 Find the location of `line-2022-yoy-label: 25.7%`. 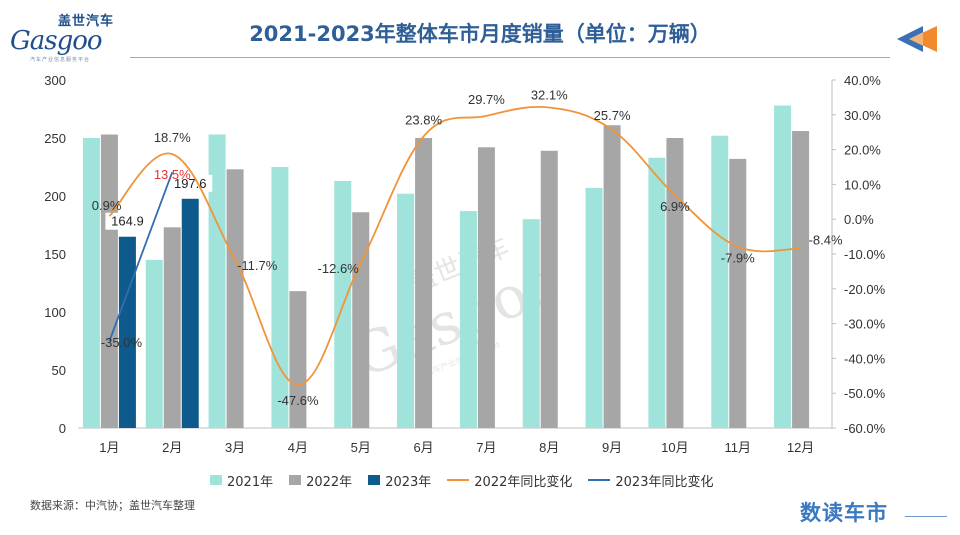

line-2022-yoy-label: 25.7% is located at coordinates (612, 115).